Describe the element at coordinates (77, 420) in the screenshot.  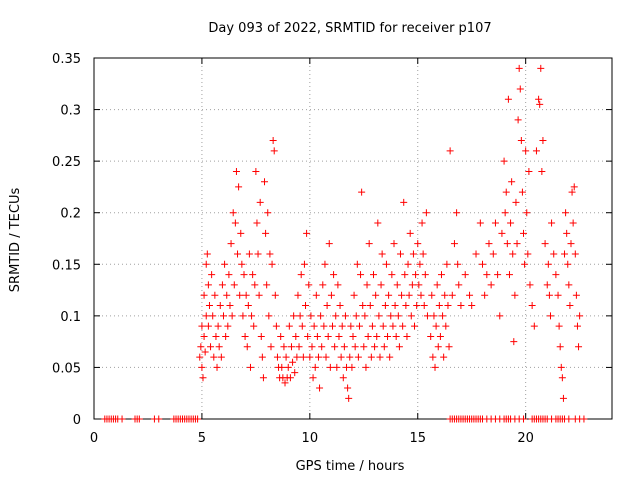
I see `y-tick-label: 0` at that location.